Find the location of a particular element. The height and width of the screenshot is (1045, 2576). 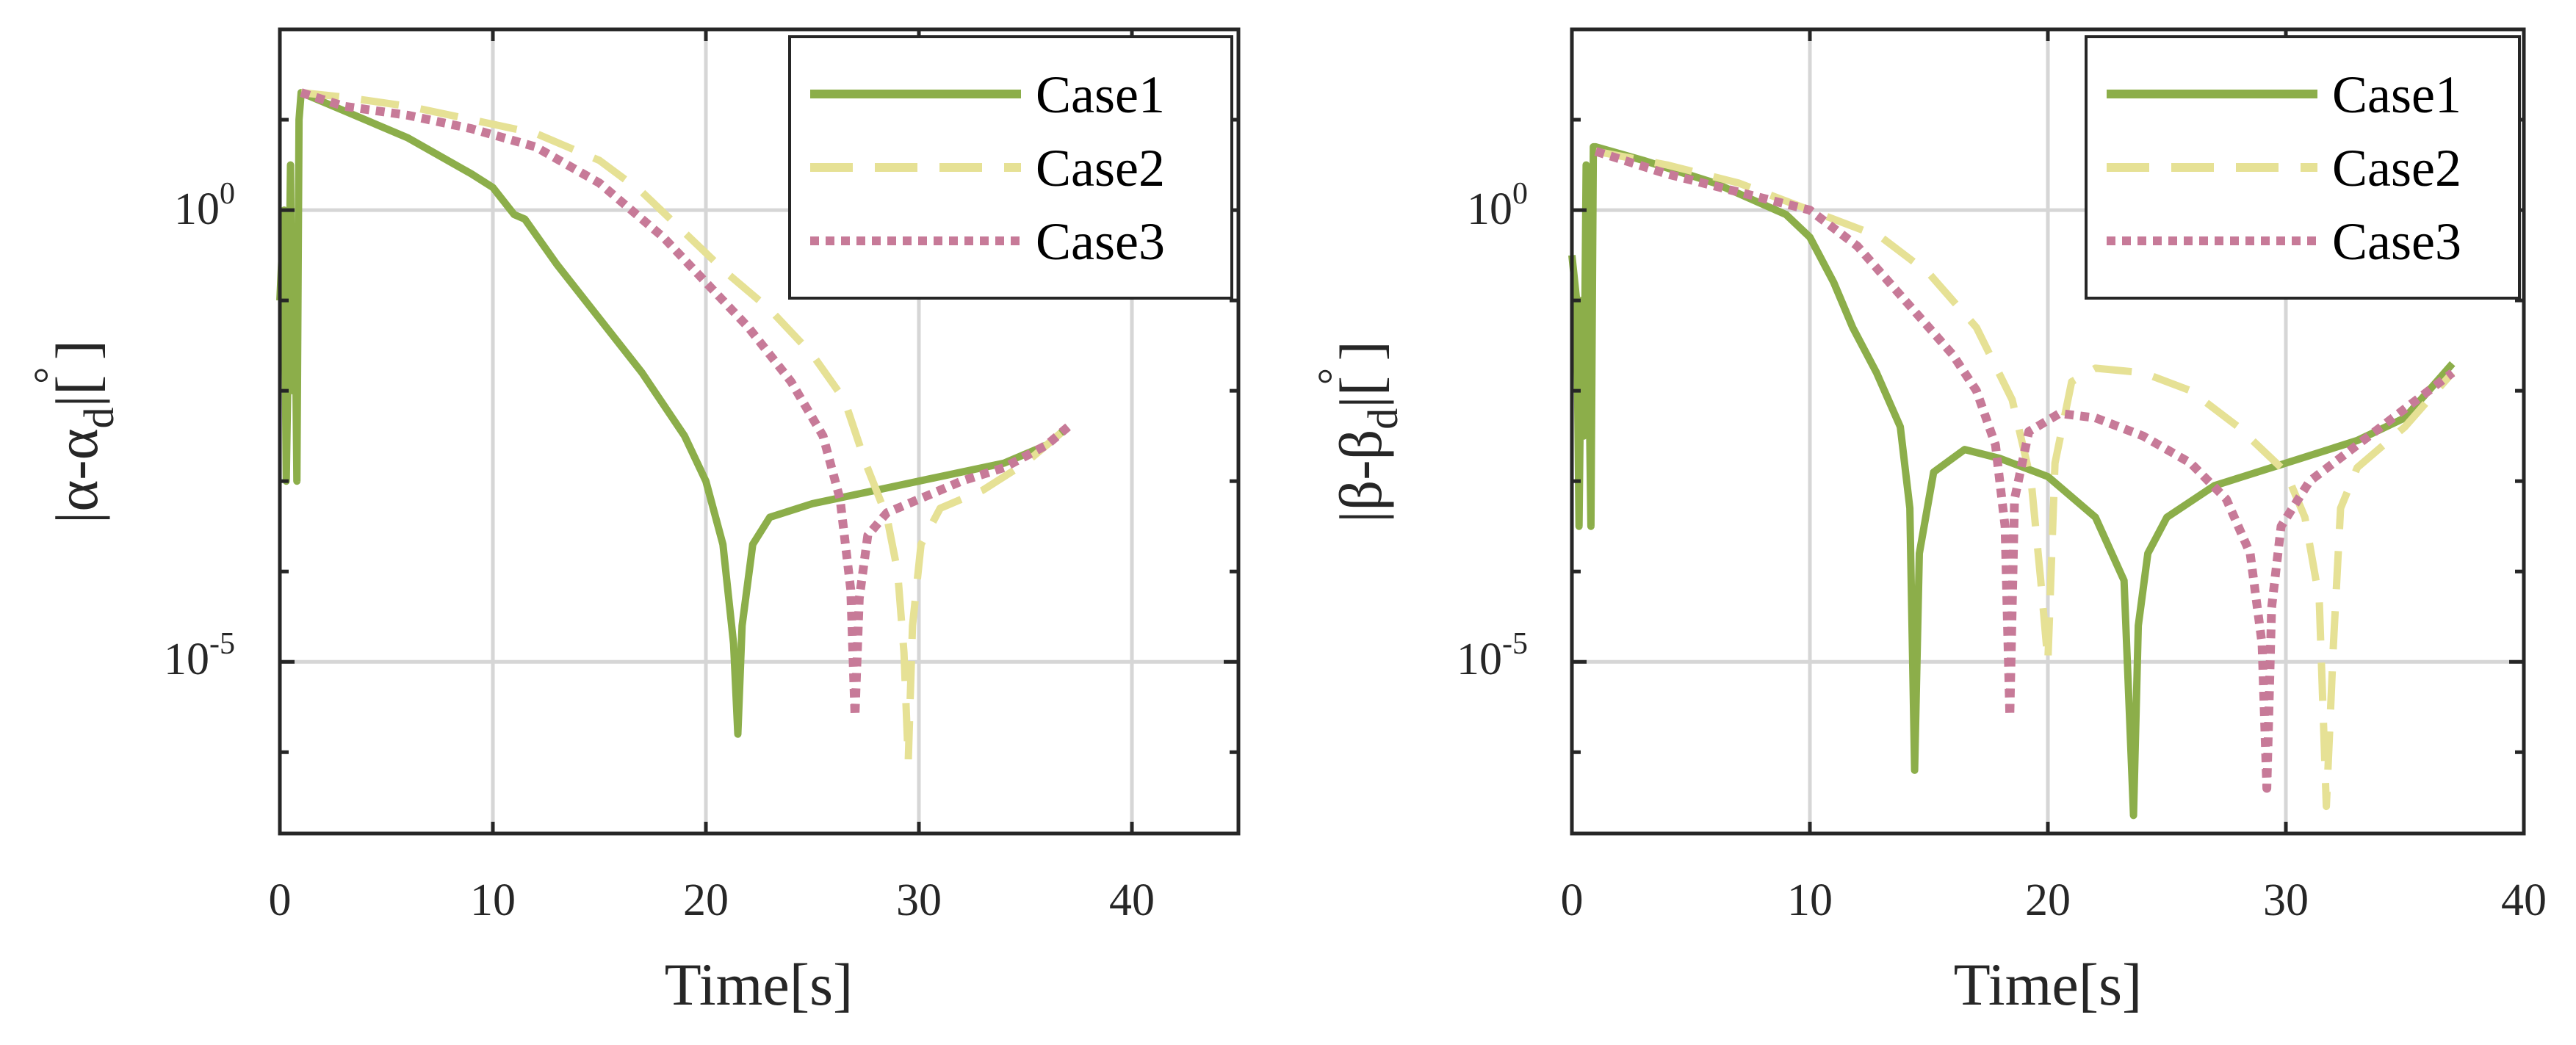

right-xtick-label-4: 40 is located at coordinates (2524, 900).